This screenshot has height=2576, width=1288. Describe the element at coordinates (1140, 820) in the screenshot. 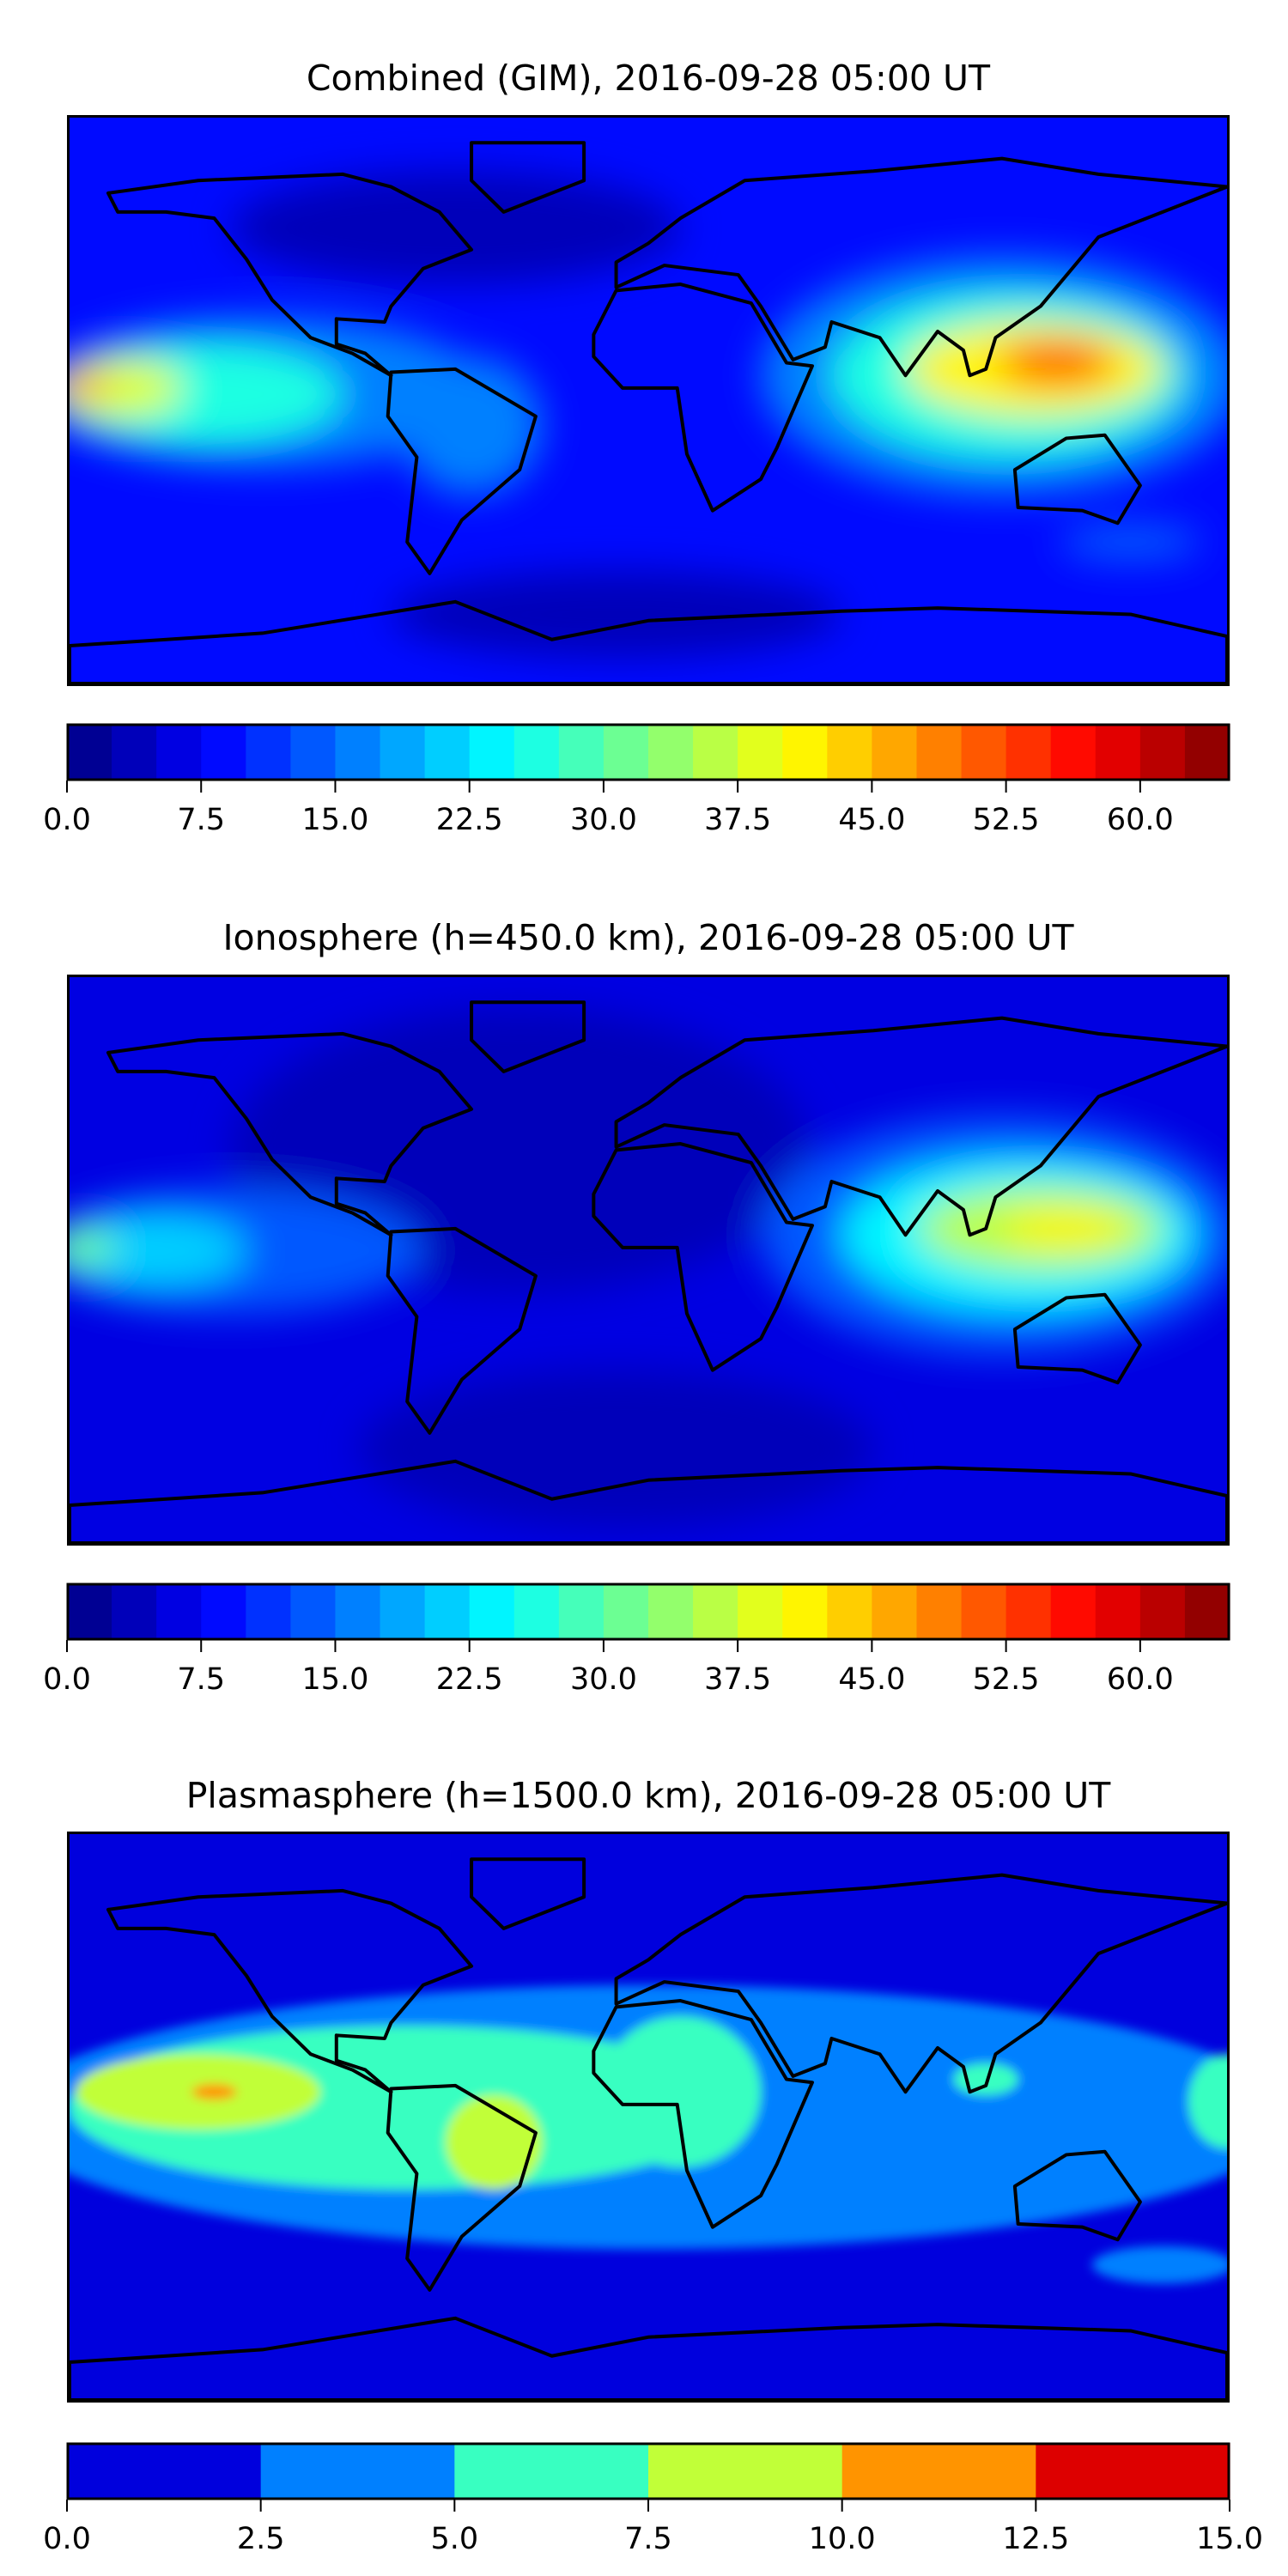

I see `colorbar-tick-label: 60.0` at that location.